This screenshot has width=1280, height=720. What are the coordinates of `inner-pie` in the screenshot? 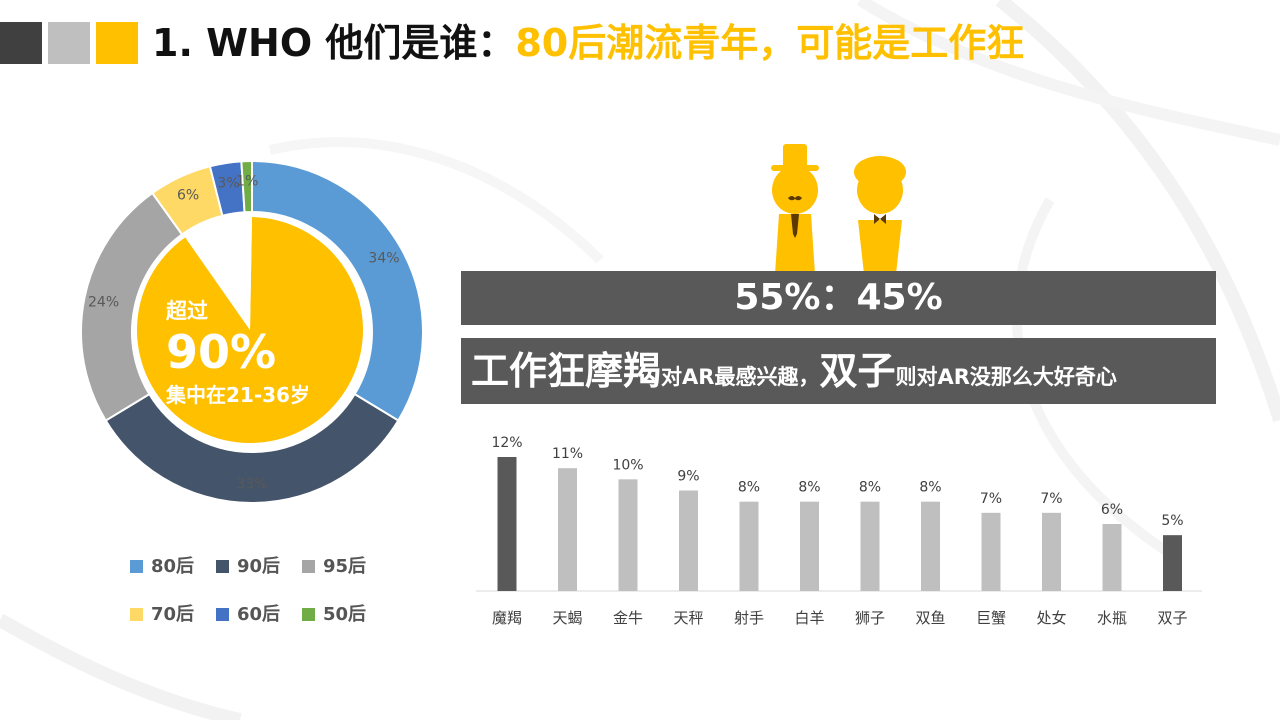 It's located at (250, 330).